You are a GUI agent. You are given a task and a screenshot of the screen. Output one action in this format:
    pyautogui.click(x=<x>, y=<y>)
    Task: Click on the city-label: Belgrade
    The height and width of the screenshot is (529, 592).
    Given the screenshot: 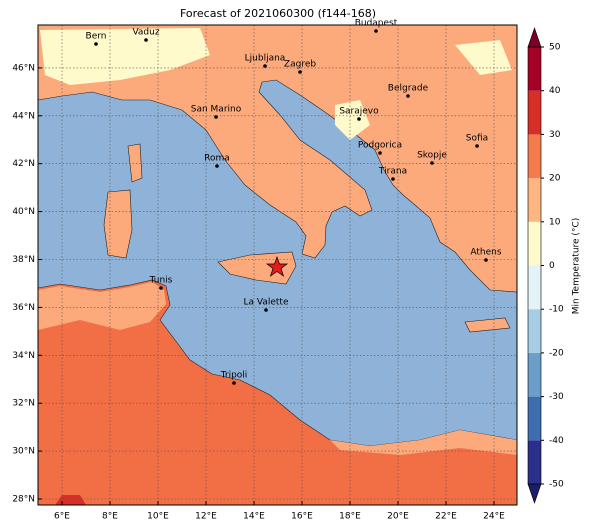 What is the action you would take?
    pyautogui.click(x=408, y=89)
    